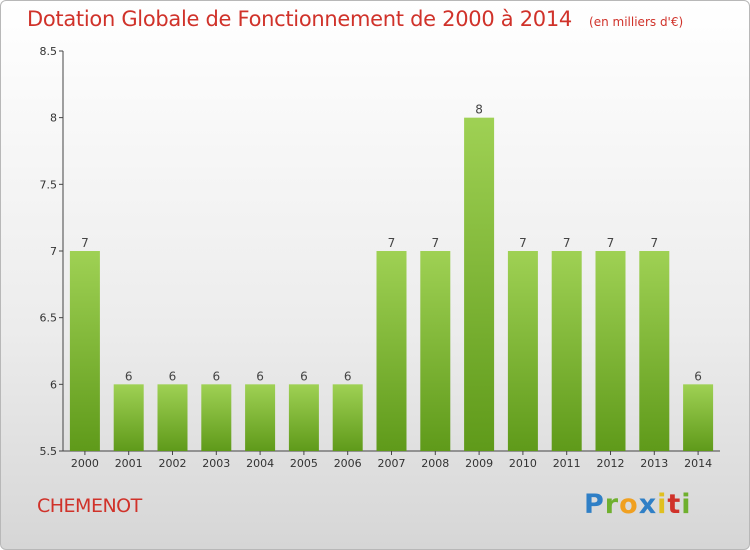  Describe the element at coordinates (435, 463) in the screenshot. I see `x-tick-label: 2008` at that location.